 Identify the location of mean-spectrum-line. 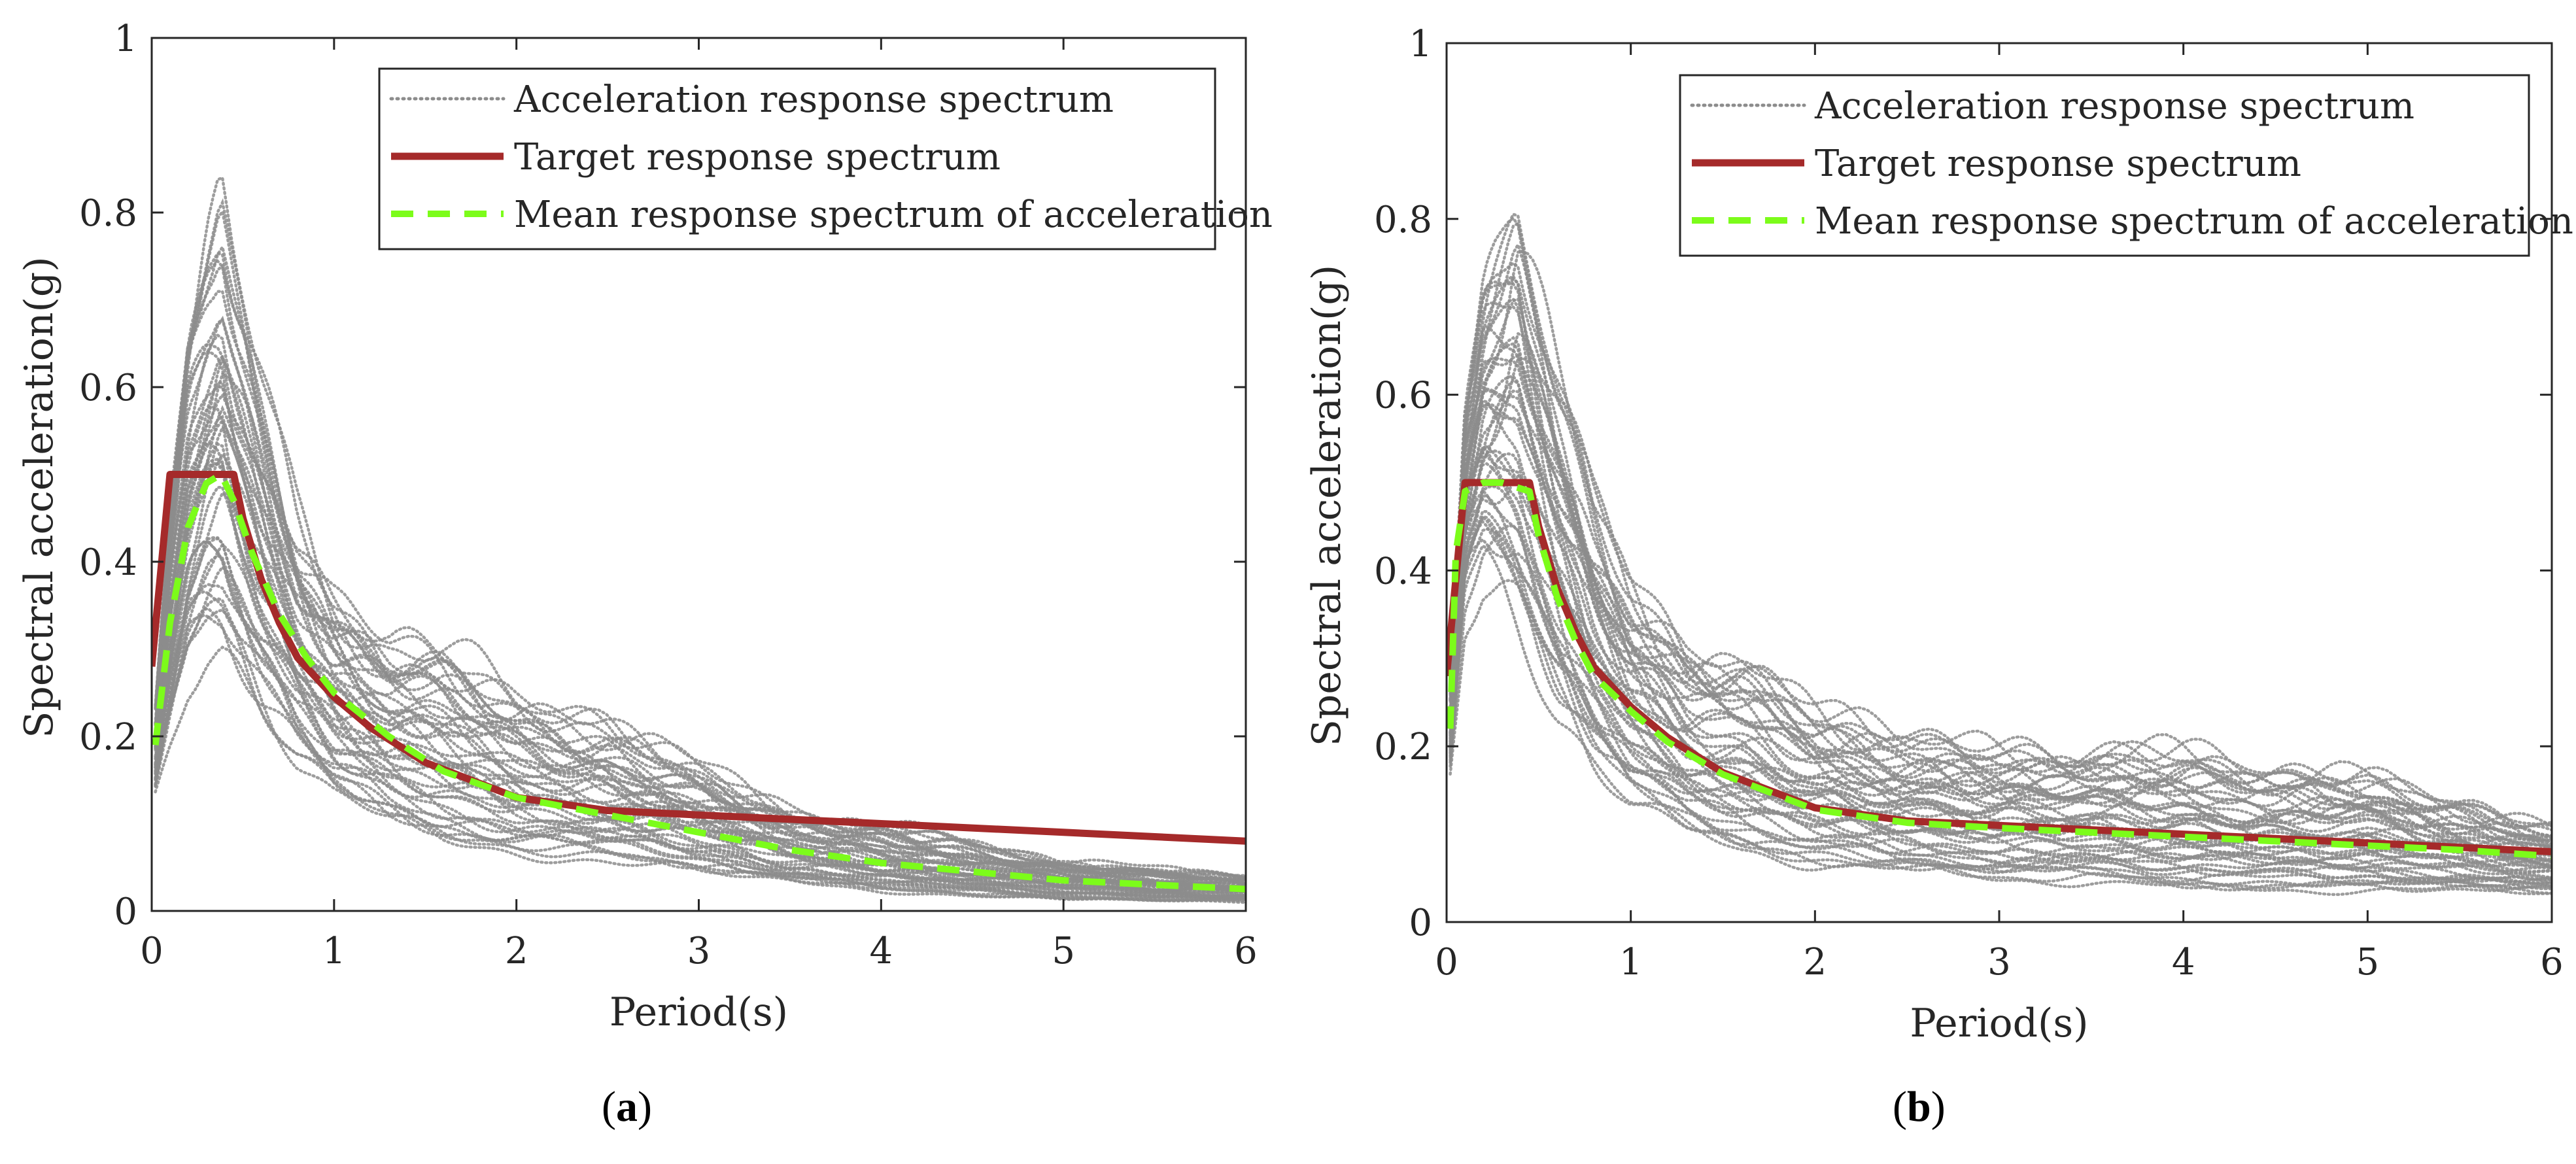
(1999, 669).